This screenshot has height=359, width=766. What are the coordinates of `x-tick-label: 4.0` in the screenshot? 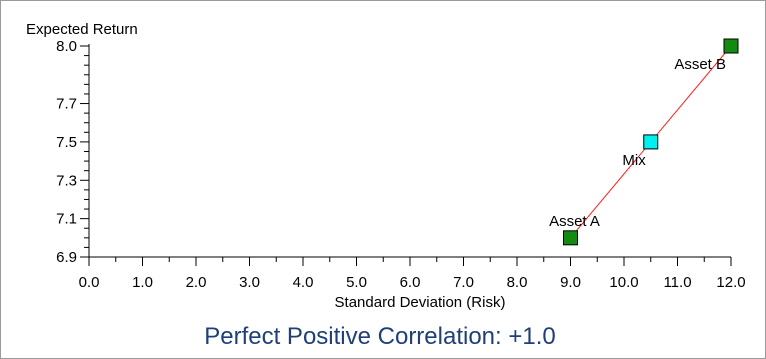 It's located at (303, 282).